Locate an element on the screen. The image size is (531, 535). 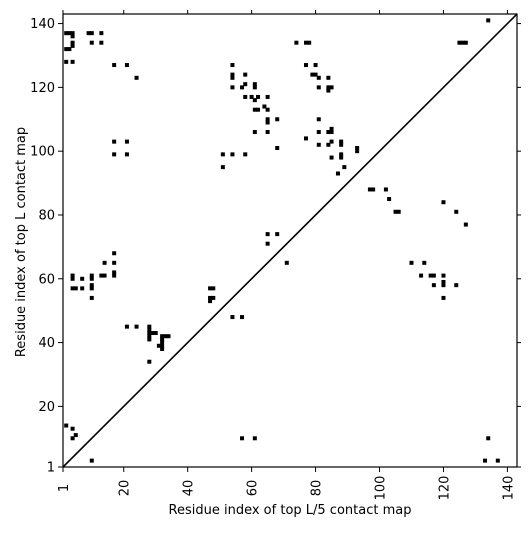
x-tick-label: 20 is located at coordinates (125, 488).